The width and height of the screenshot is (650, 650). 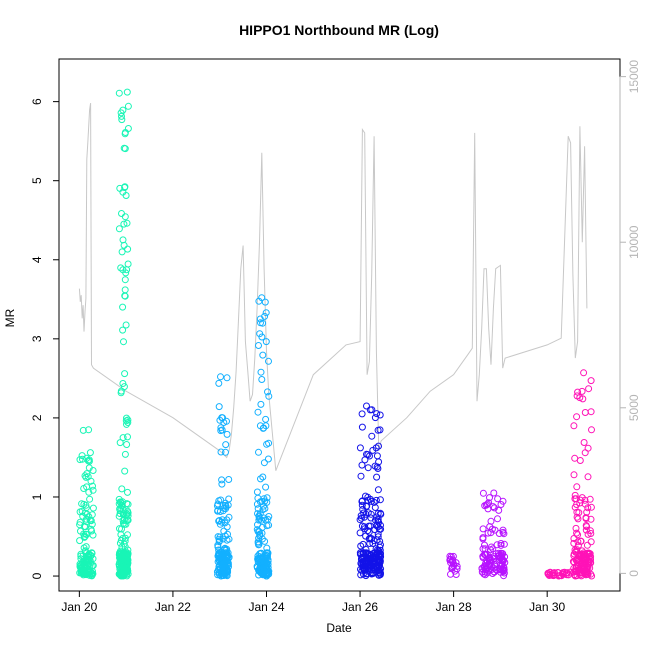 I want to click on x-tick-label: Jan 20, so click(x=79, y=607).